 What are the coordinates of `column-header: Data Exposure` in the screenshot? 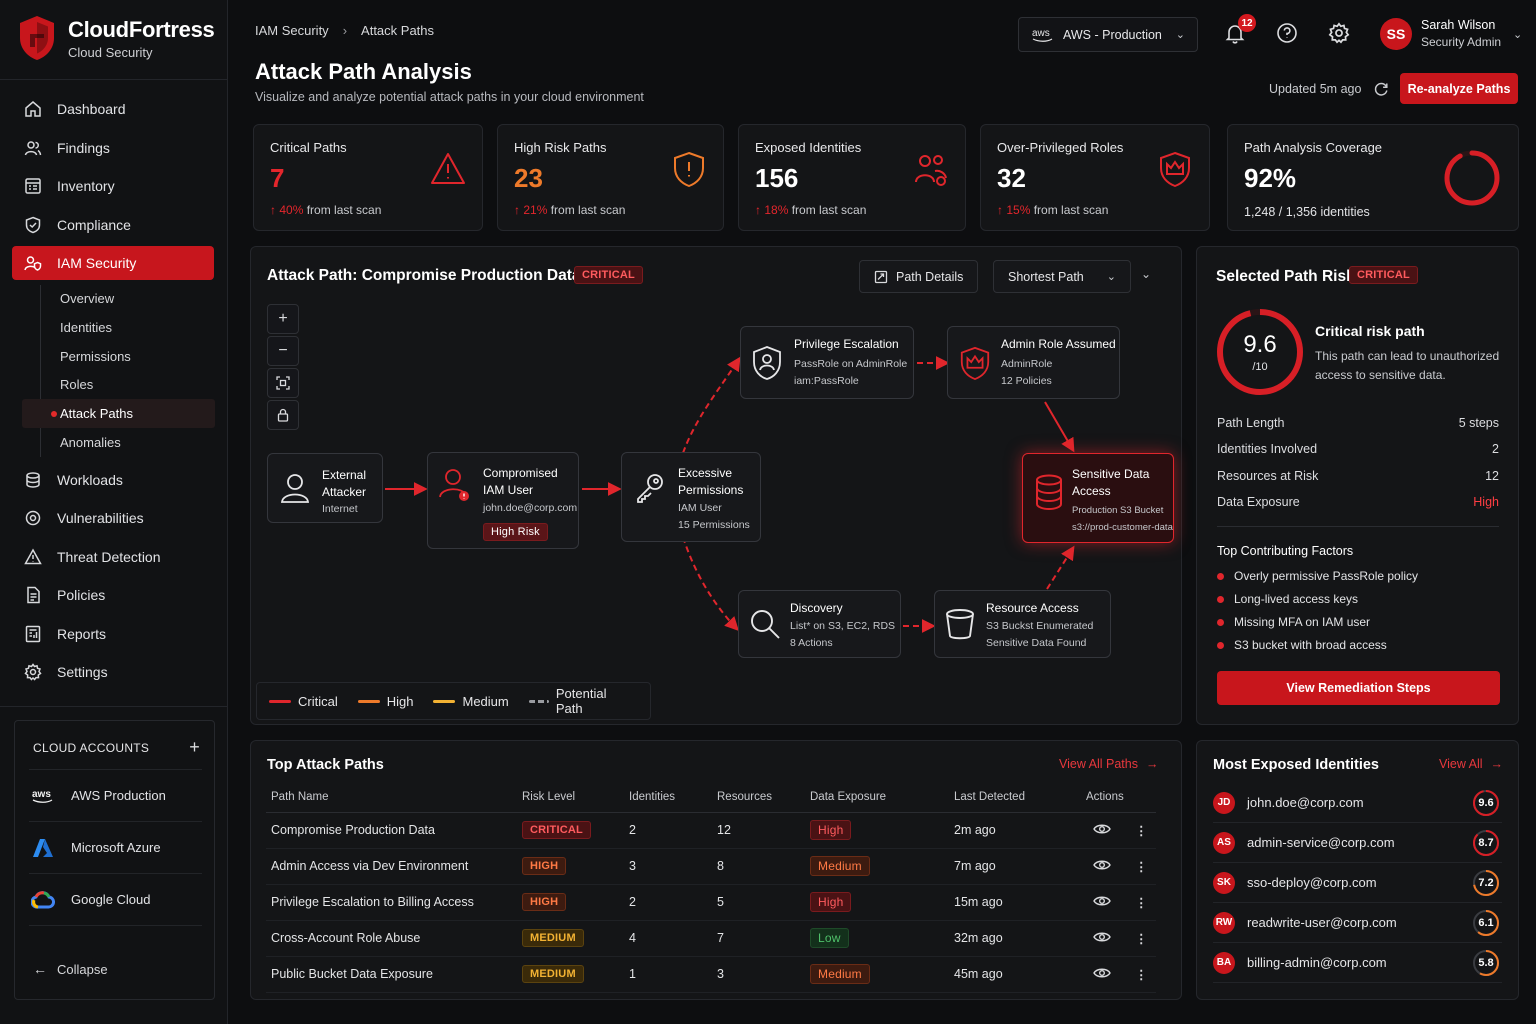 It's located at (877, 797).